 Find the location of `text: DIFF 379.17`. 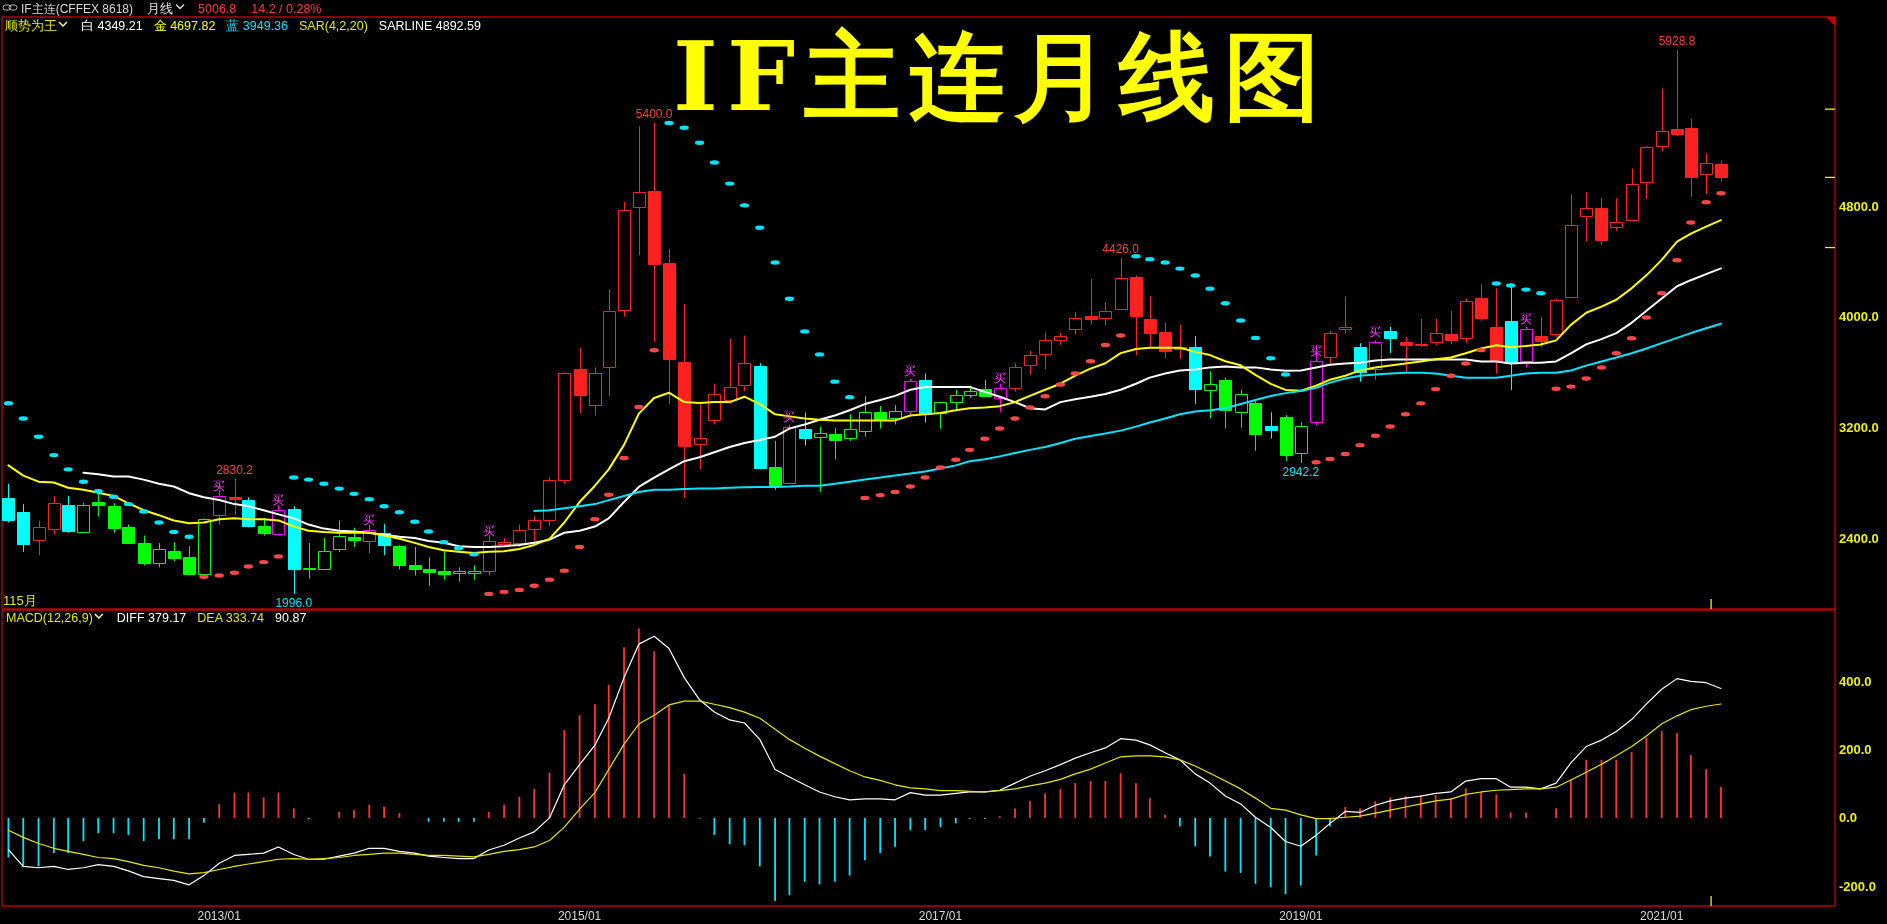

text: DIFF 379.17 is located at coordinates (151, 618).